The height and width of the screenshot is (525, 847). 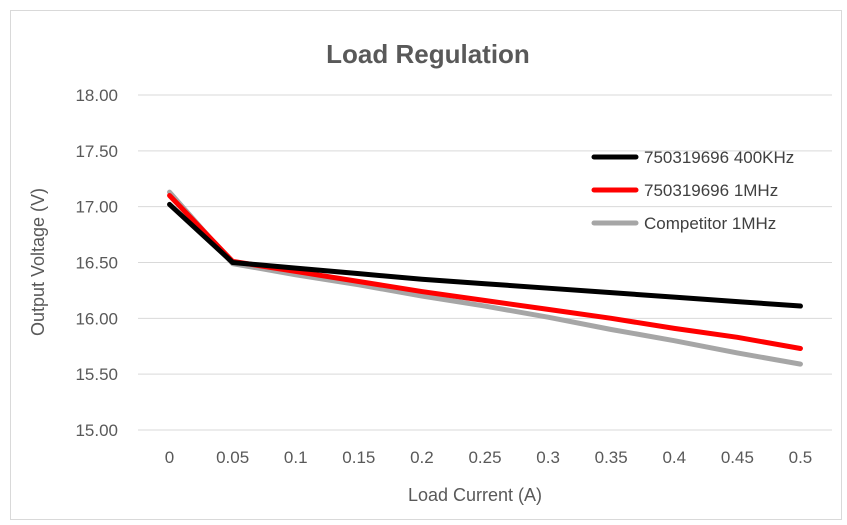 I want to click on x-tick-label: 0.35, so click(x=611, y=457).